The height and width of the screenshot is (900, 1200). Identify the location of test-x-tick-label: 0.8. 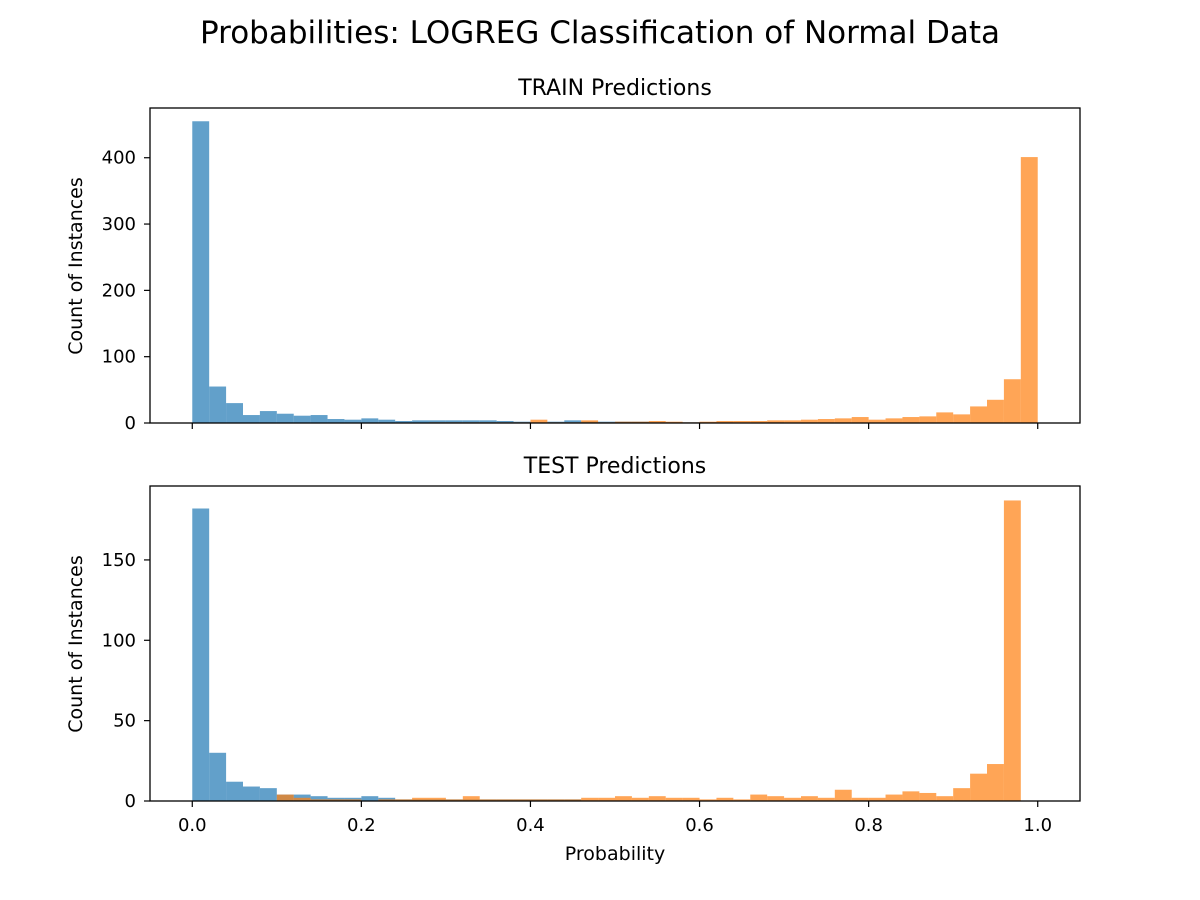
(868, 825).